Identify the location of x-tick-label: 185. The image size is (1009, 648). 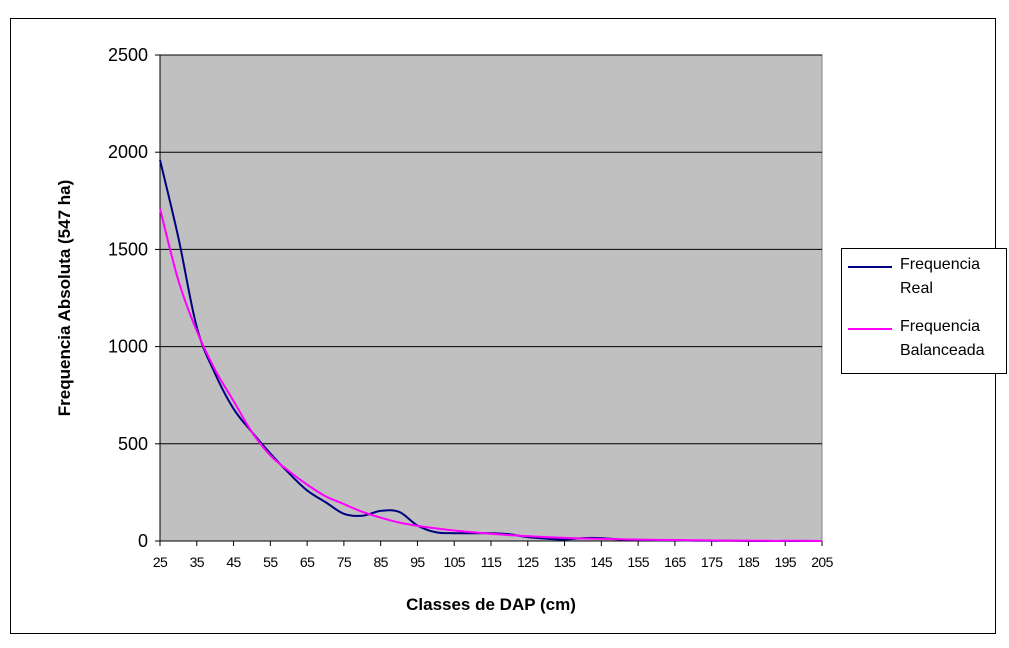
(749, 562).